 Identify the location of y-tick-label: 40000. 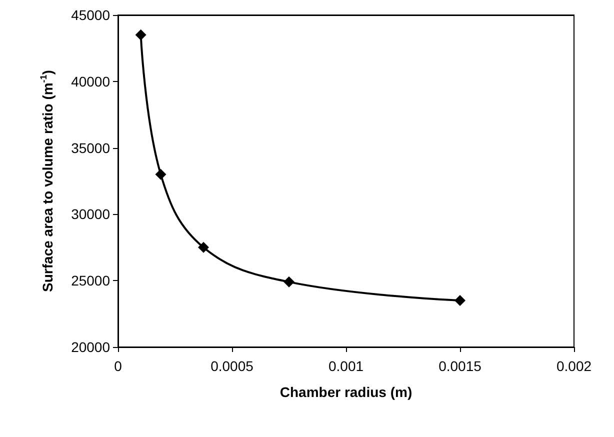
(90, 81).